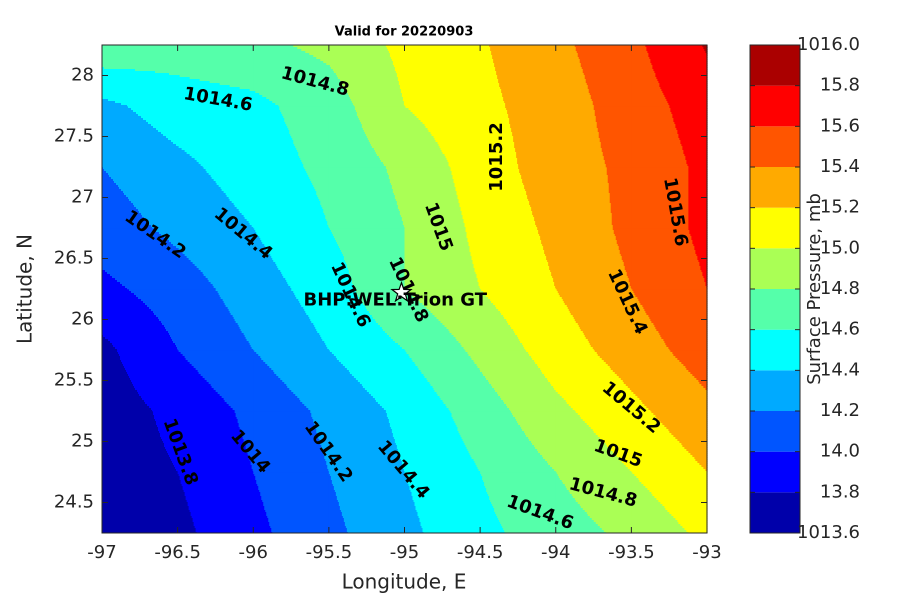  I want to click on colorbar-tick-label: 1016.0, so click(828, 44).